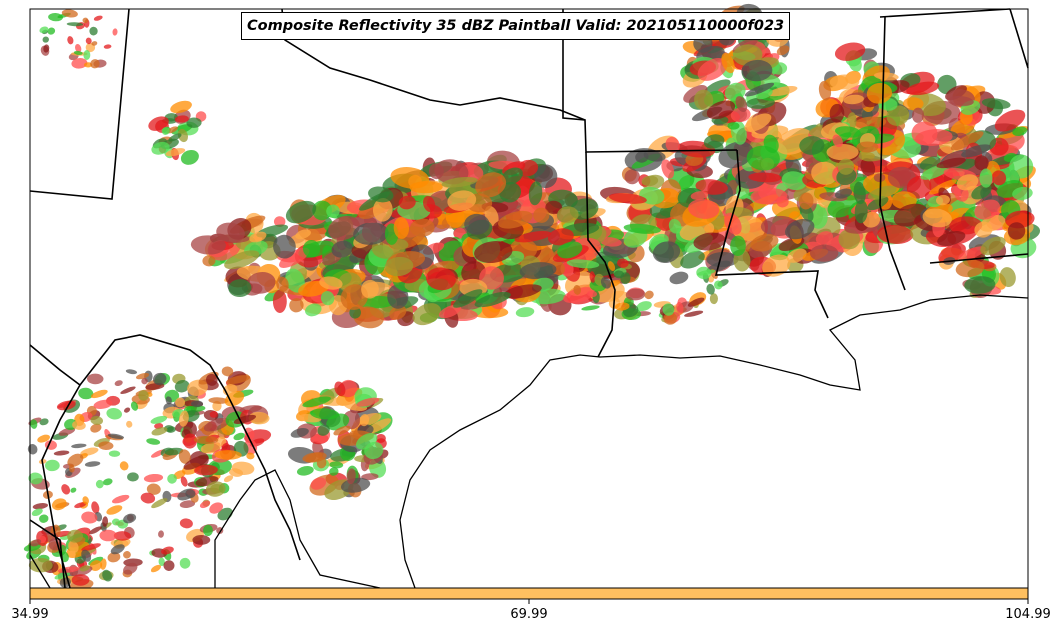 This screenshot has height=633, width=1062. Describe the element at coordinates (1028, 614) in the screenshot. I see `colorbar-tick-label: 104.99` at that location.